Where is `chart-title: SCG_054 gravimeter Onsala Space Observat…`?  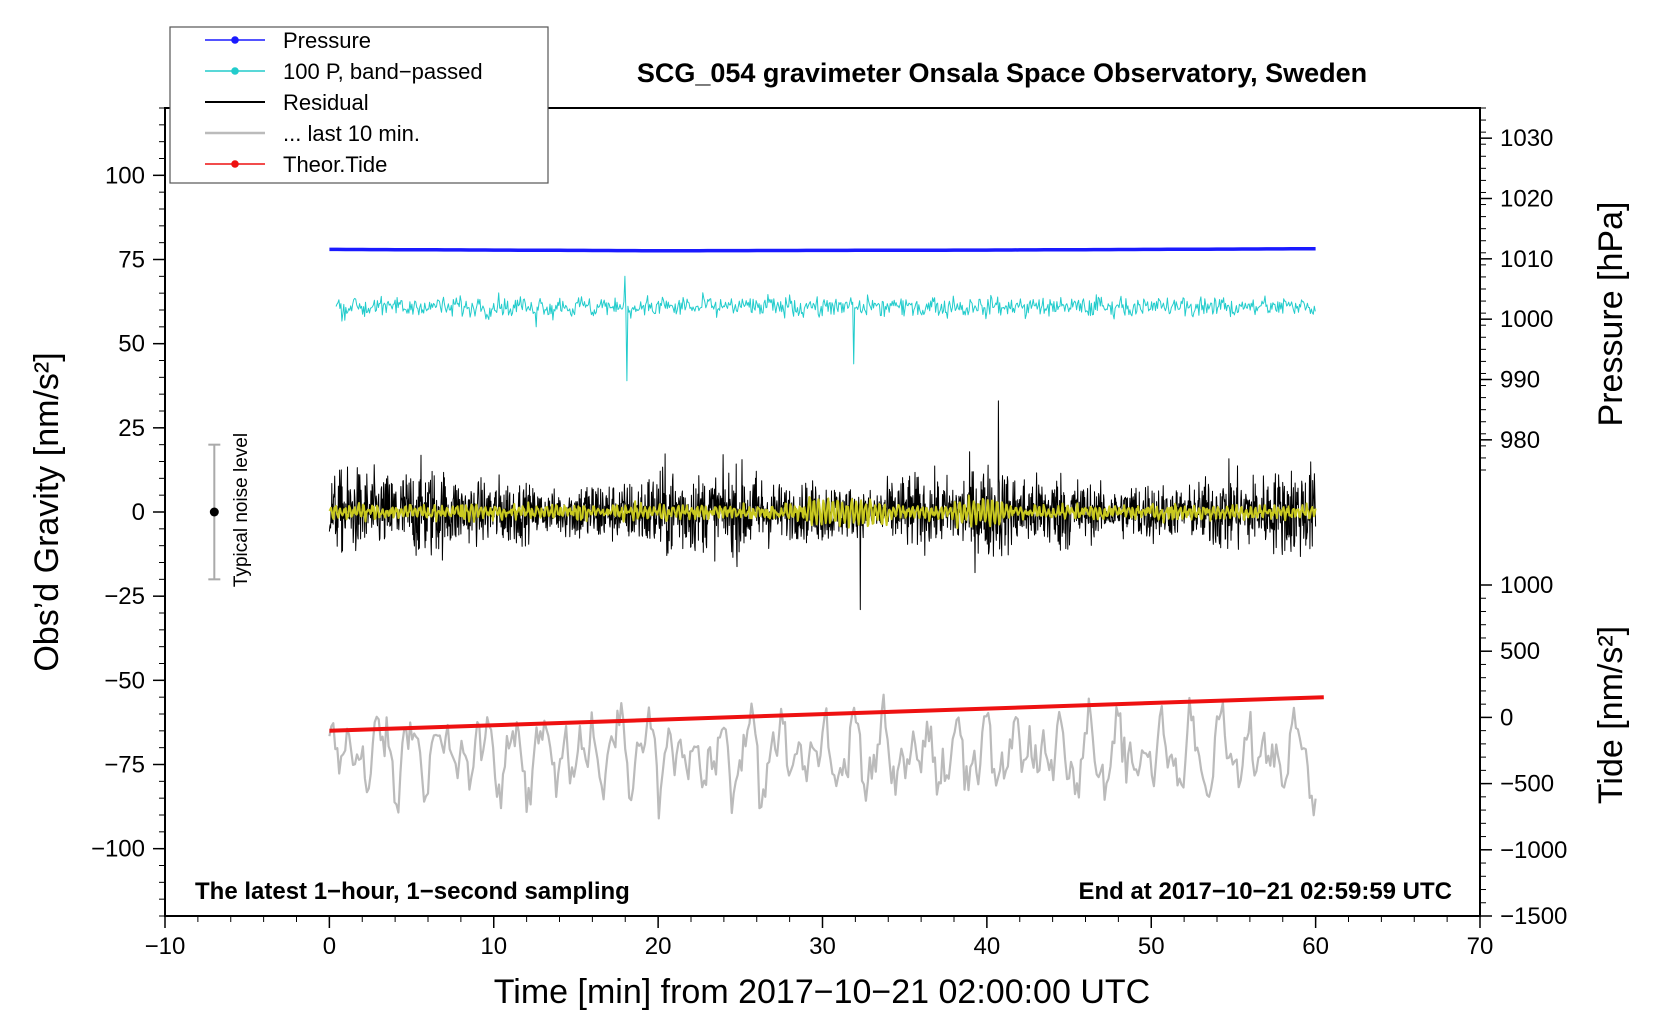 chart-title: SCG_054 gravimeter Onsala Space Observat… is located at coordinates (1002, 73).